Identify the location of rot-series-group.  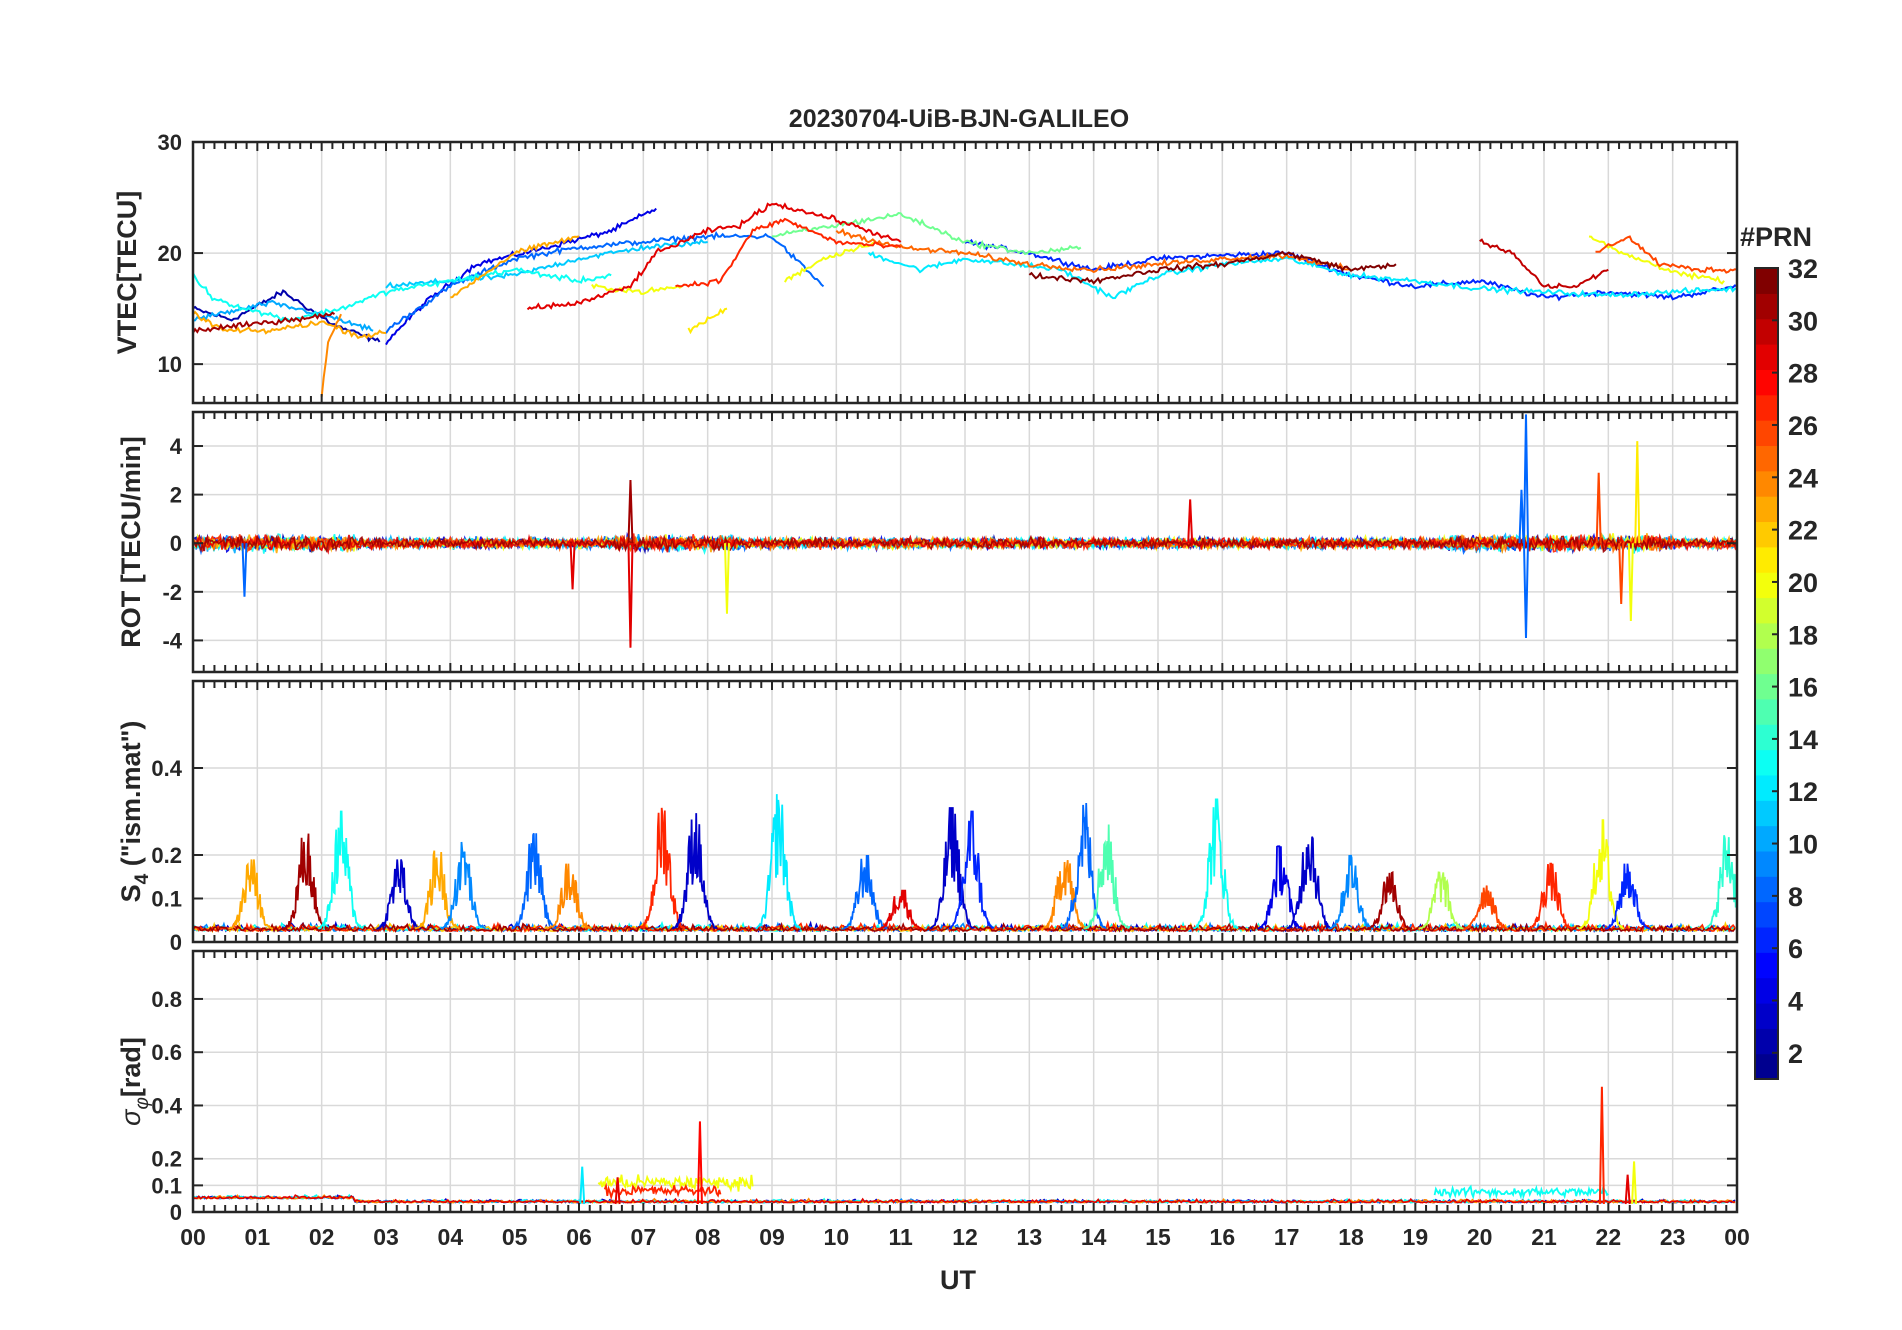
(965, 531).